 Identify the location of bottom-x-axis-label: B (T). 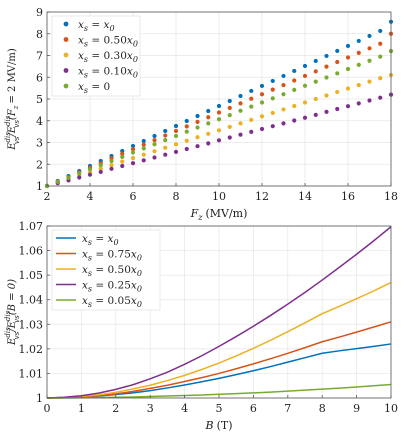
(218, 425).